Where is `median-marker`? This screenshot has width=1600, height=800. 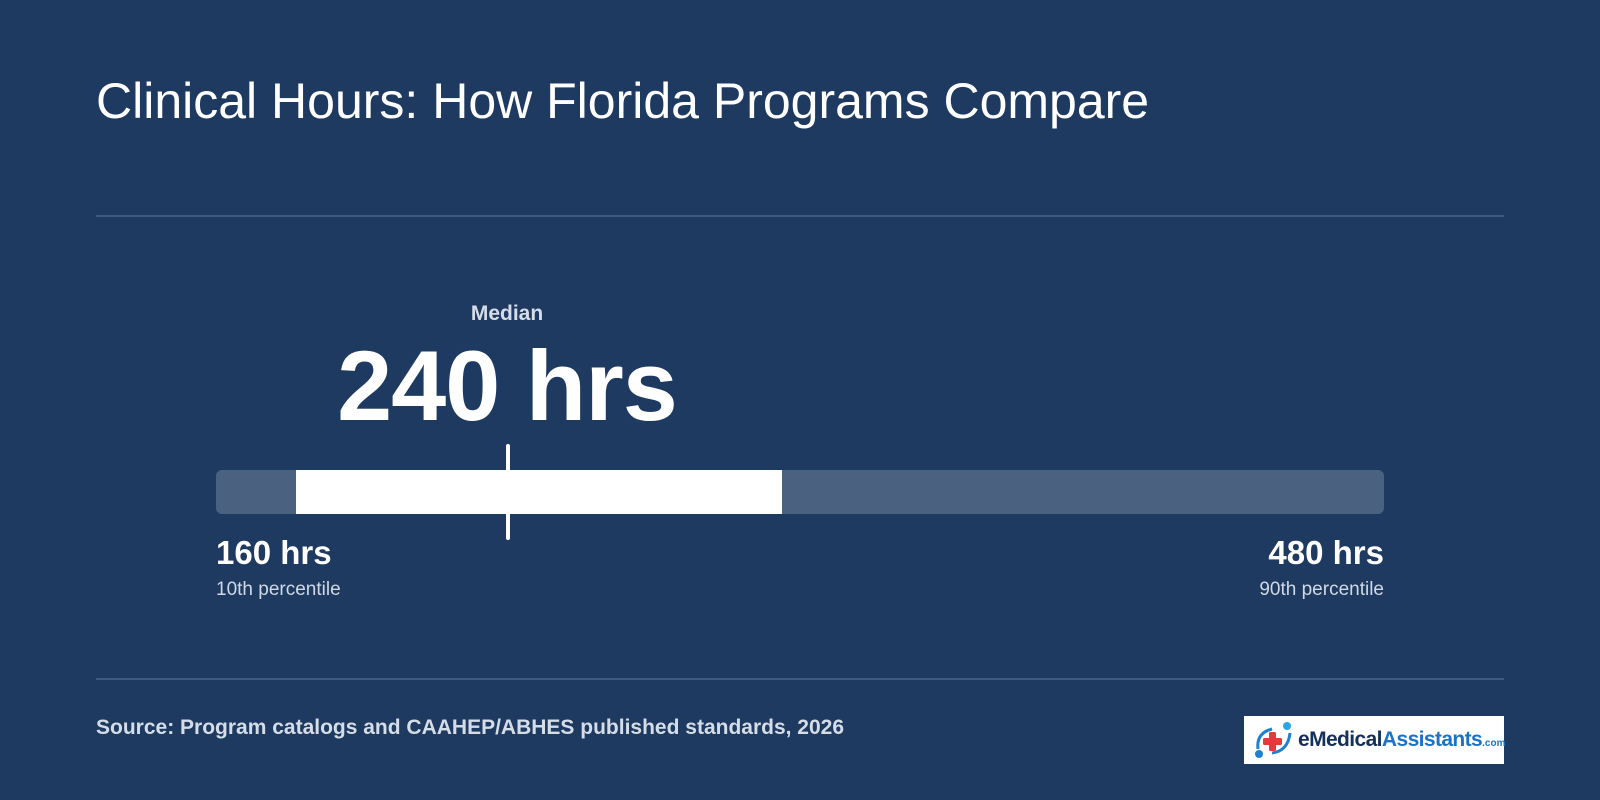 median-marker is located at coordinates (508, 492).